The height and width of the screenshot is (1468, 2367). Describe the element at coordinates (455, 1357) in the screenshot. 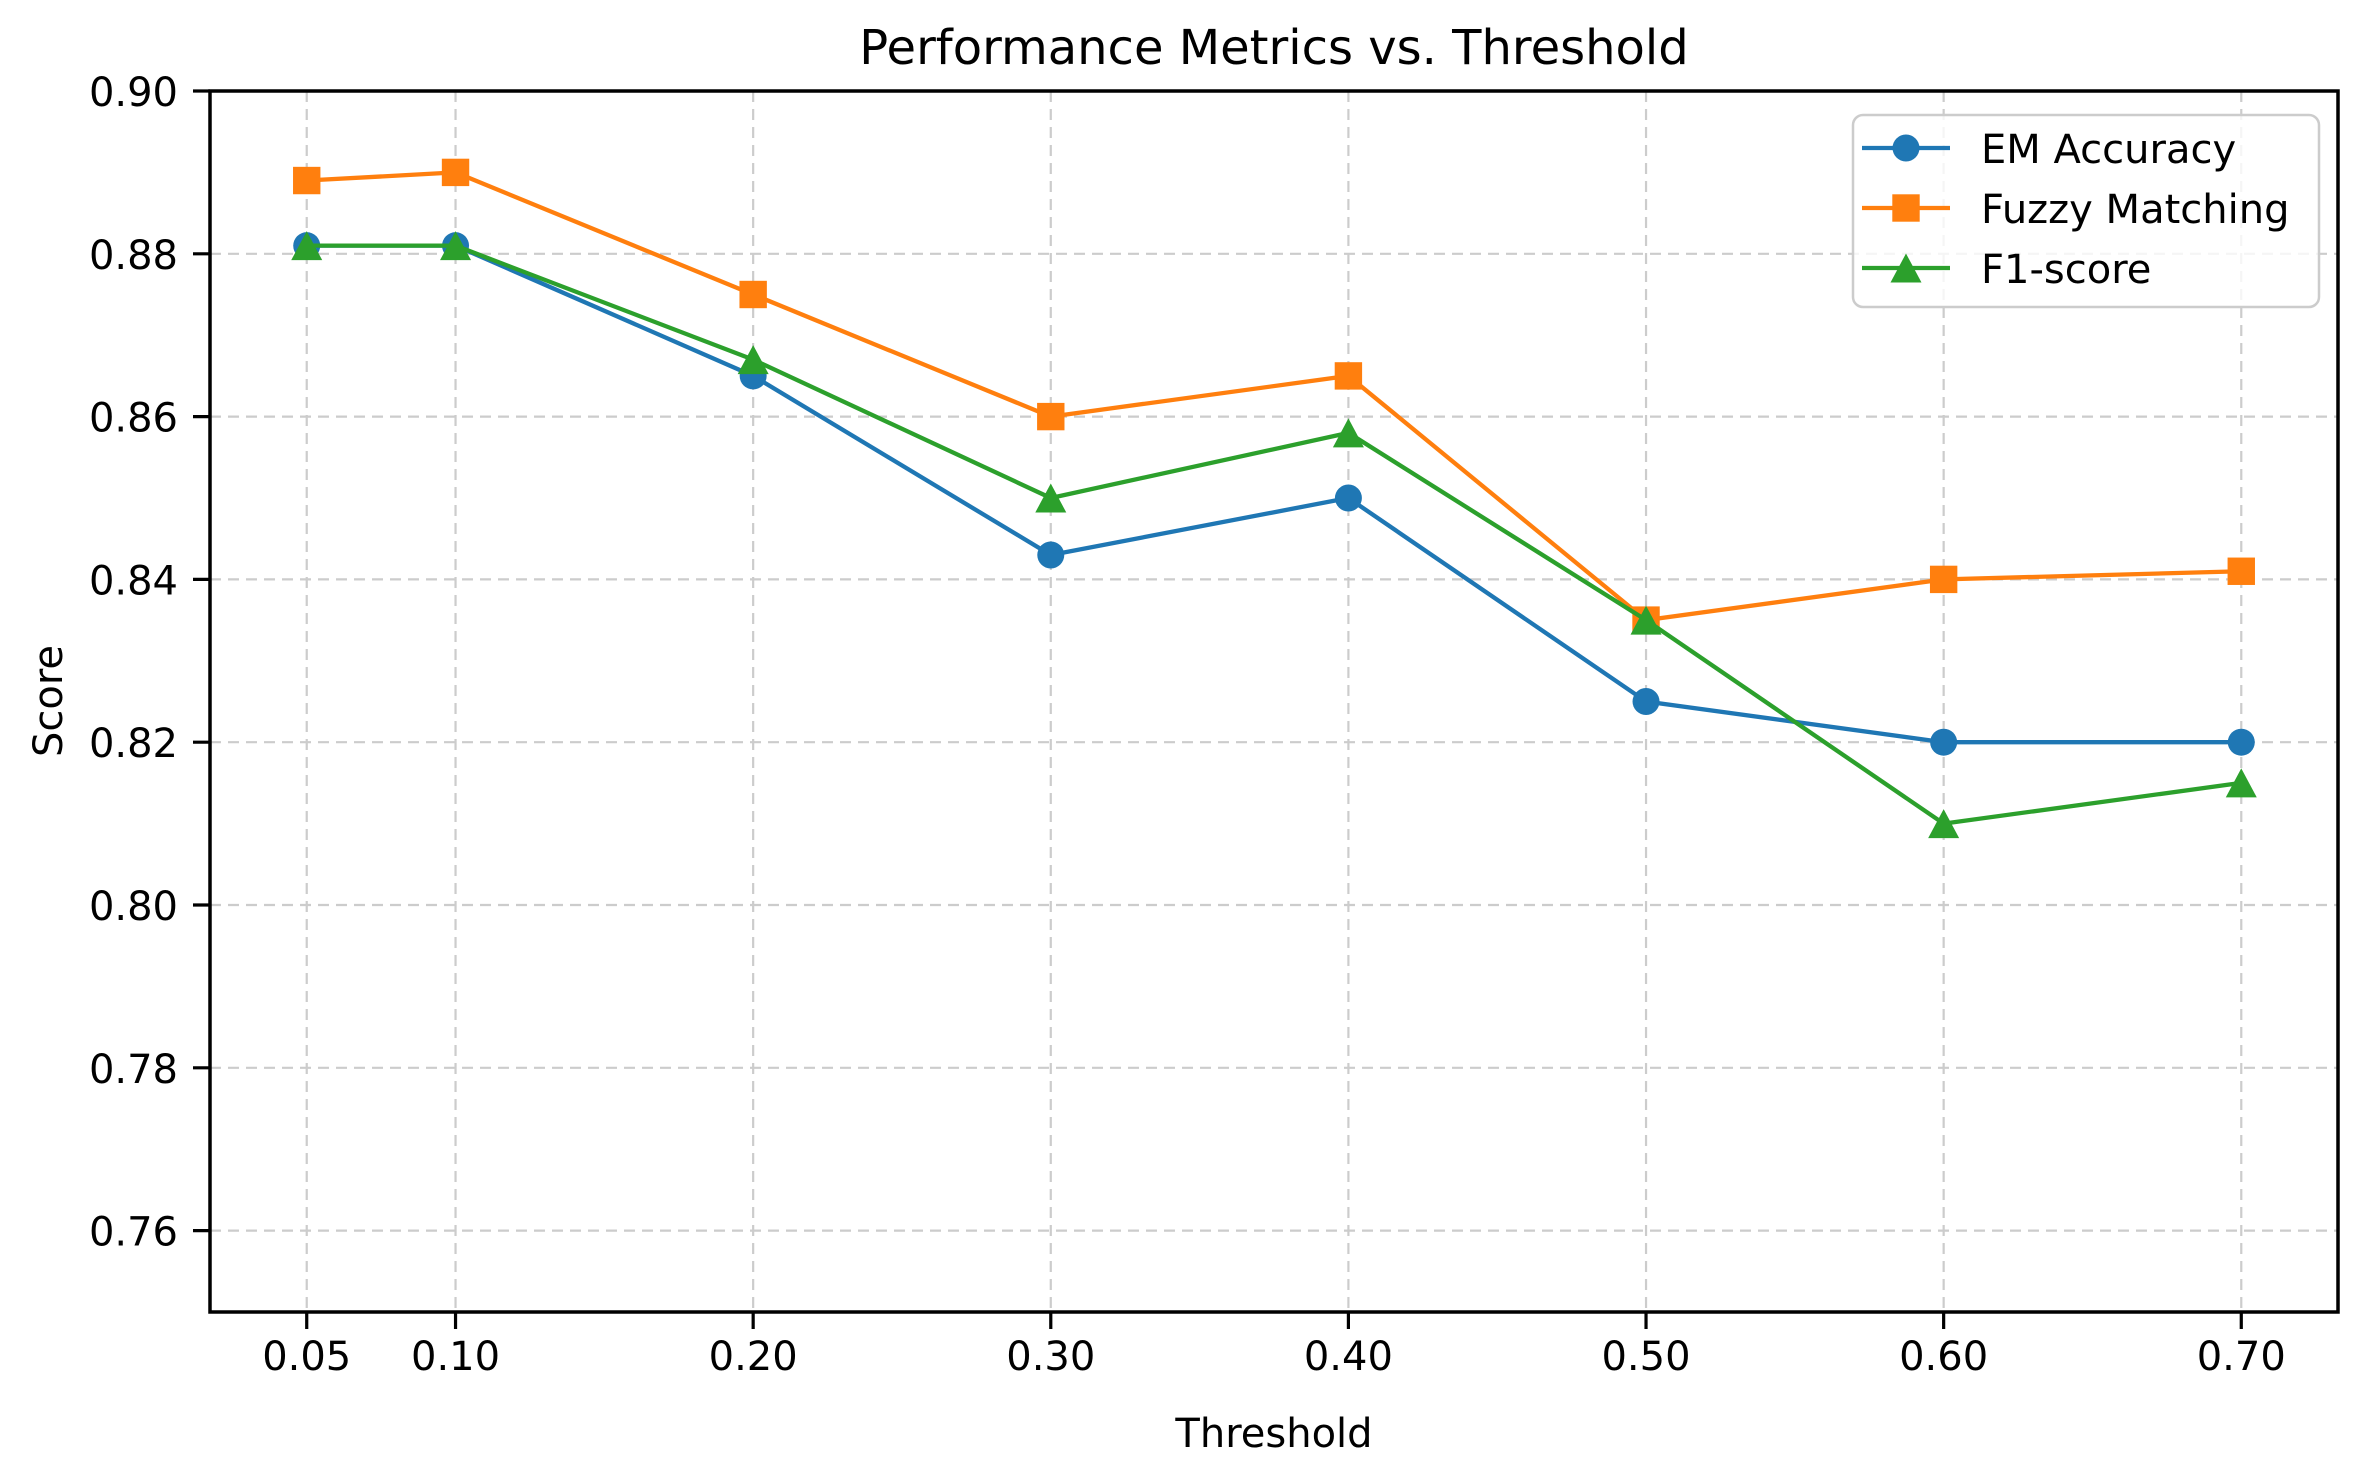

I see `x-tick-label-0.10: 0.10` at that location.